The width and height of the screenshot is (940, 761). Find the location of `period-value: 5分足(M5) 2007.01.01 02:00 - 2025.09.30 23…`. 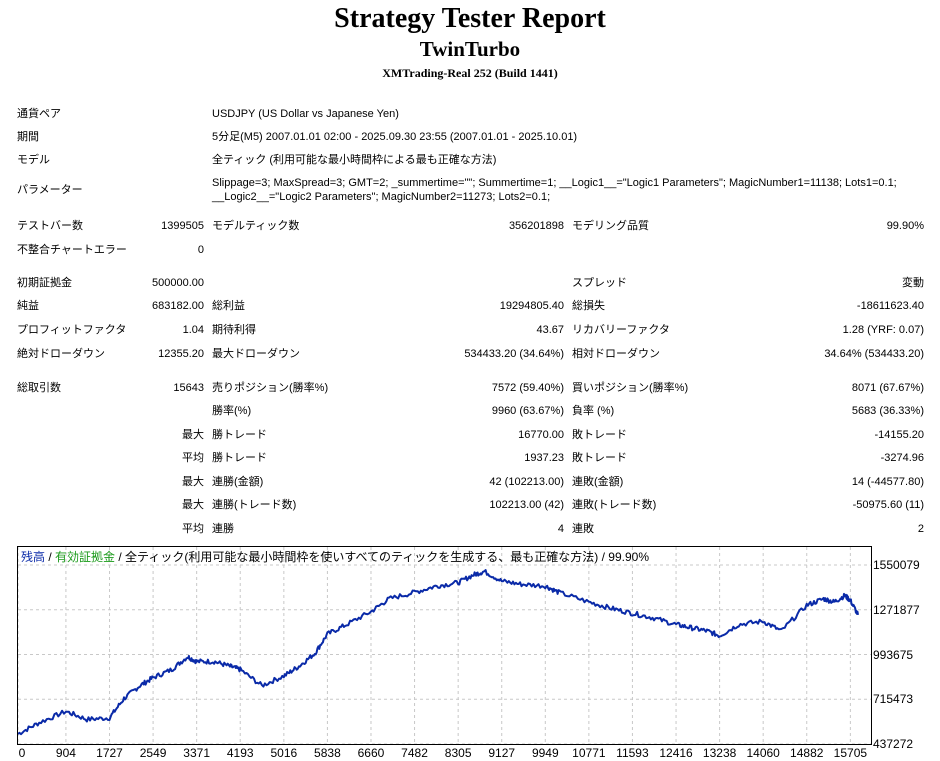

period-value: 5分足(M5) 2007.01.01 02:00 - 2025.09.30 23… is located at coordinates (395, 137).